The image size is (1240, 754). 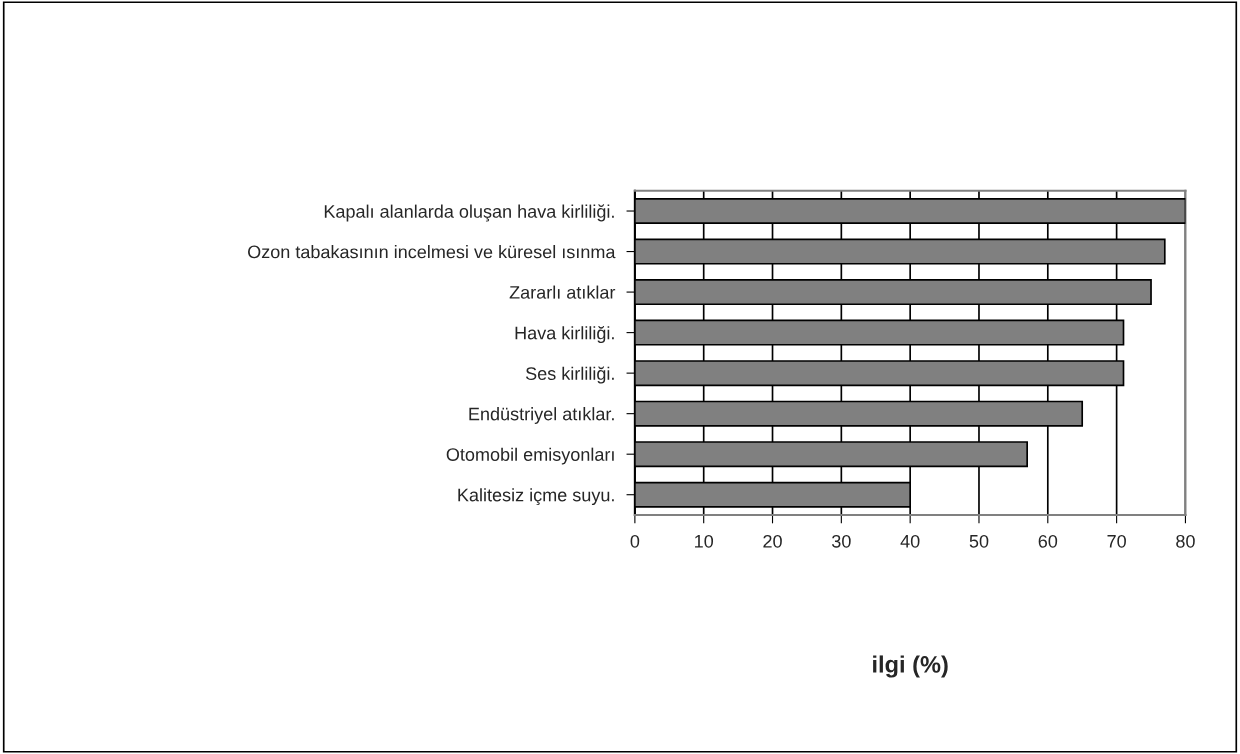 What do you see at coordinates (569, 375) in the screenshot?
I see `y-tick-label: Ses kirliliği.` at bounding box center [569, 375].